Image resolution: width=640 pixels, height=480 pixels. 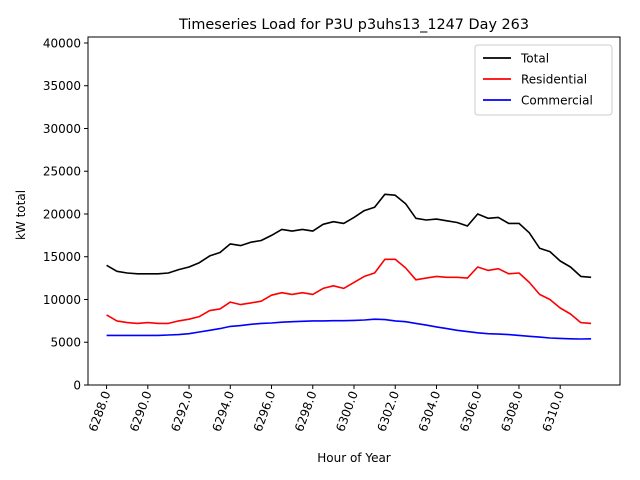 What do you see at coordinates (62, 129) in the screenshot?
I see `y-tick-label: 30000` at bounding box center [62, 129].